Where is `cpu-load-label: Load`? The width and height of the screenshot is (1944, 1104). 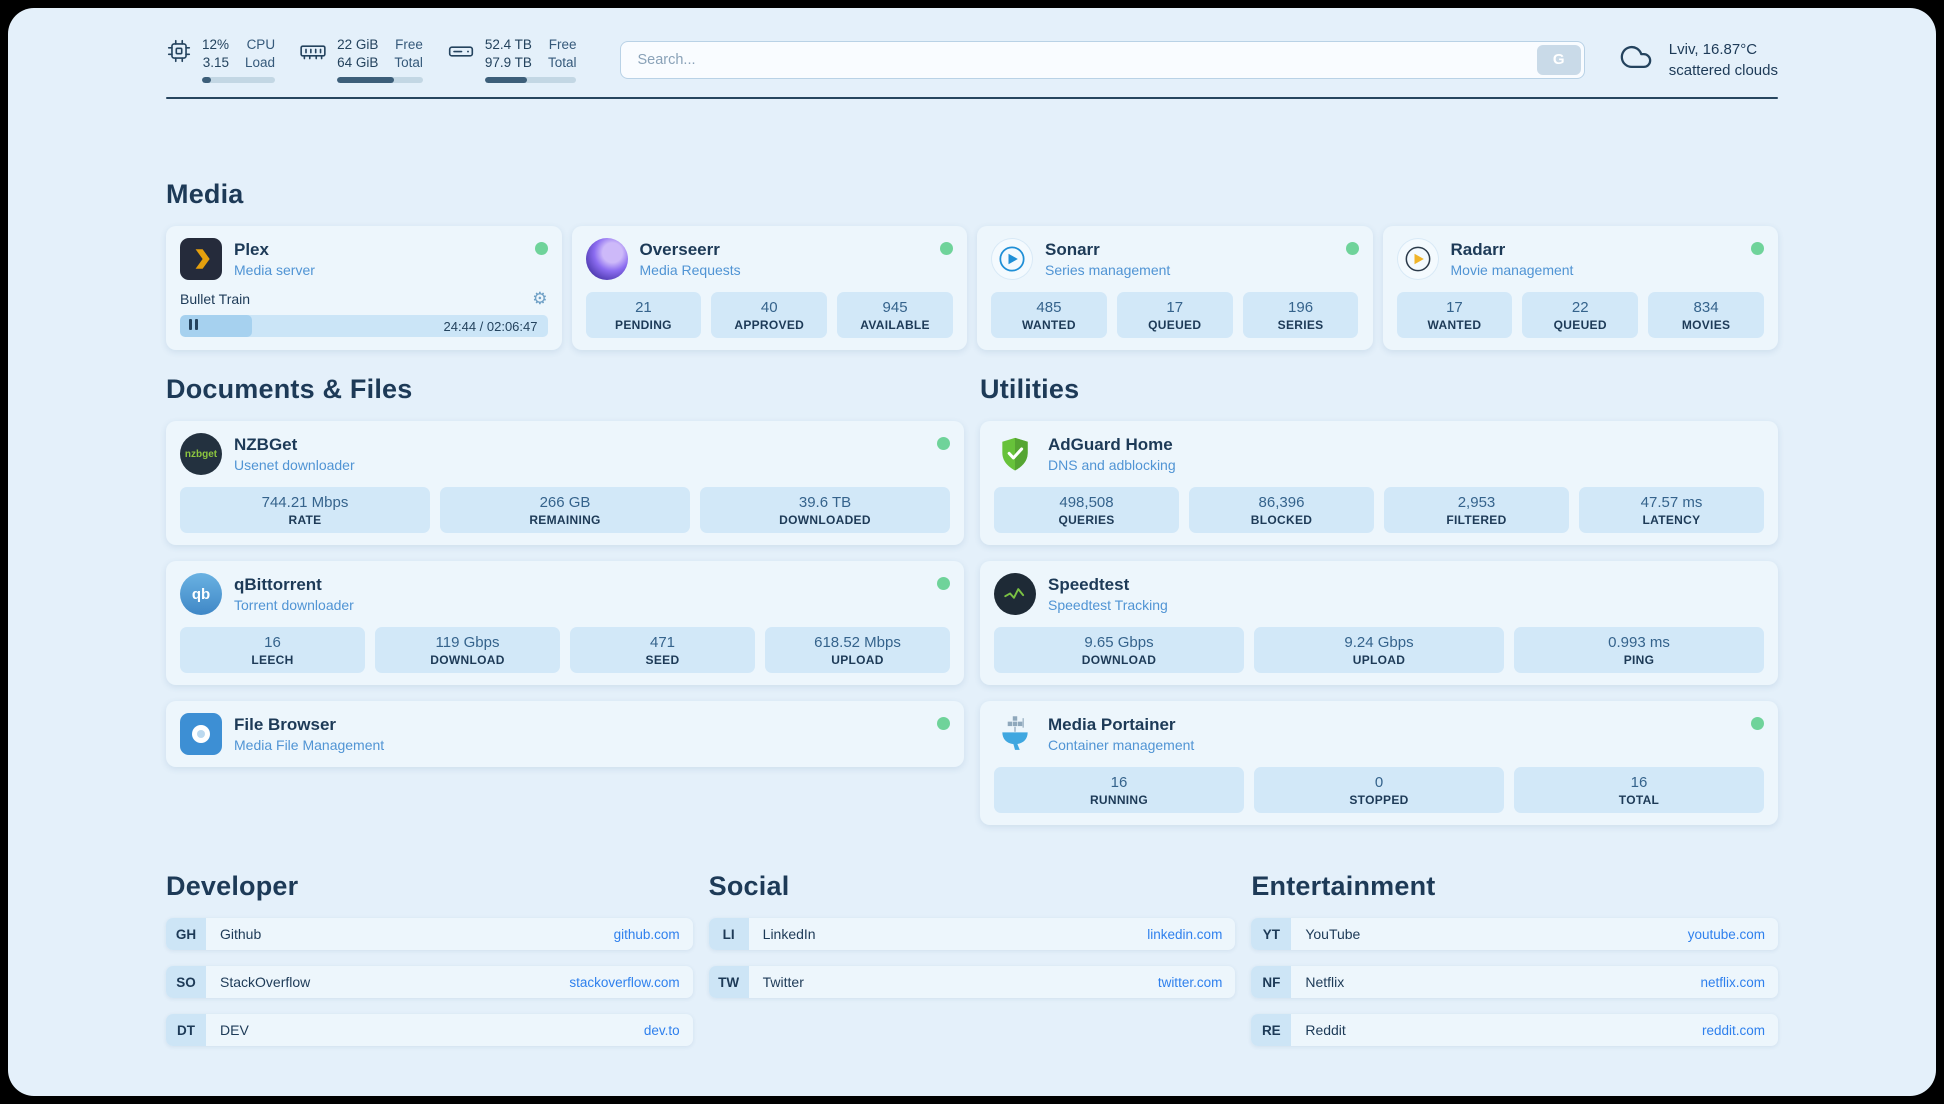
cpu-load-label: Load is located at coordinates (260, 62).